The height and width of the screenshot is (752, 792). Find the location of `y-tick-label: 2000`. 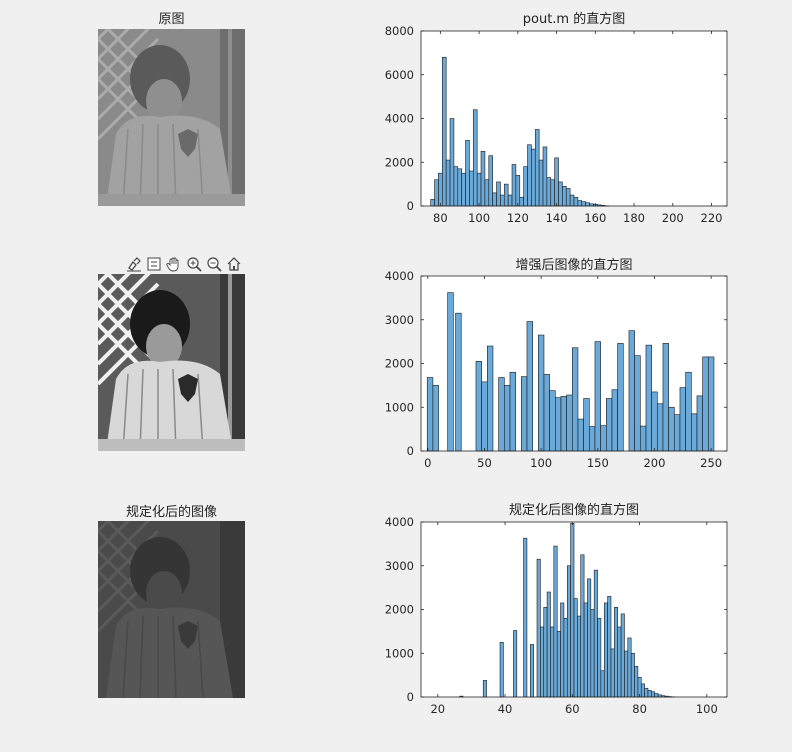

y-tick-label: 2000 is located at coordinates (399, 364).